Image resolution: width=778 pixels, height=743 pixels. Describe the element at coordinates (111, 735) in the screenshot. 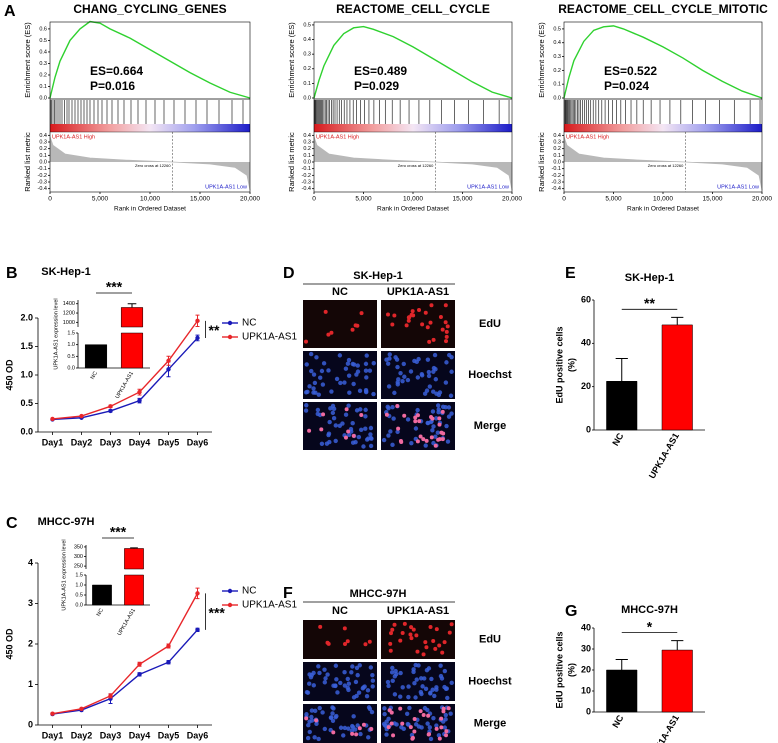

I see `x-tick-label: Day3` at that location.